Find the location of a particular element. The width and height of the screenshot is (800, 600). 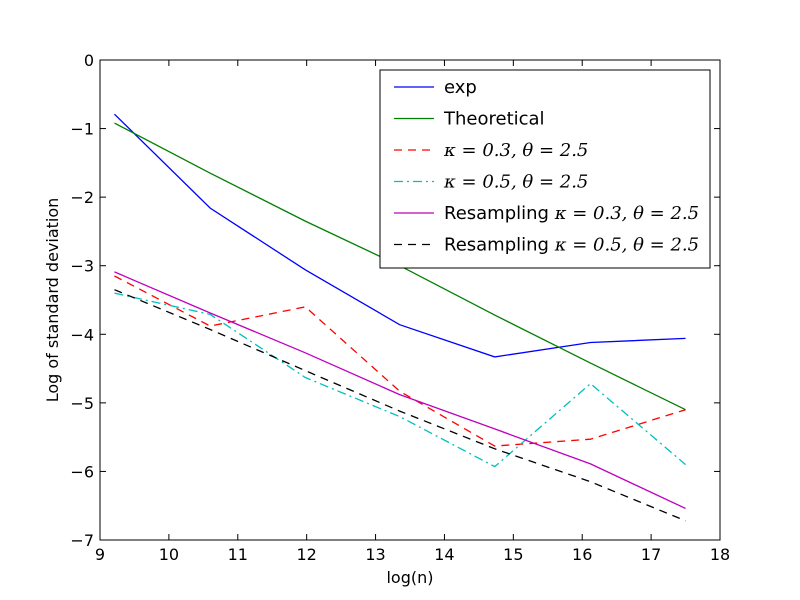

y-tick-label: −6 is located at coordinates (82, 471).